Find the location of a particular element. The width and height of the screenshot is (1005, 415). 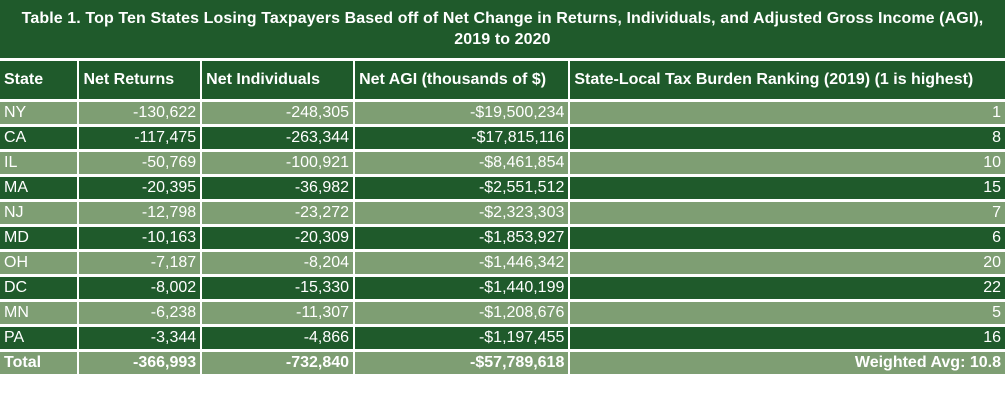

cell-tax-burden-rank: 16 is located at coordinates (787, 338).